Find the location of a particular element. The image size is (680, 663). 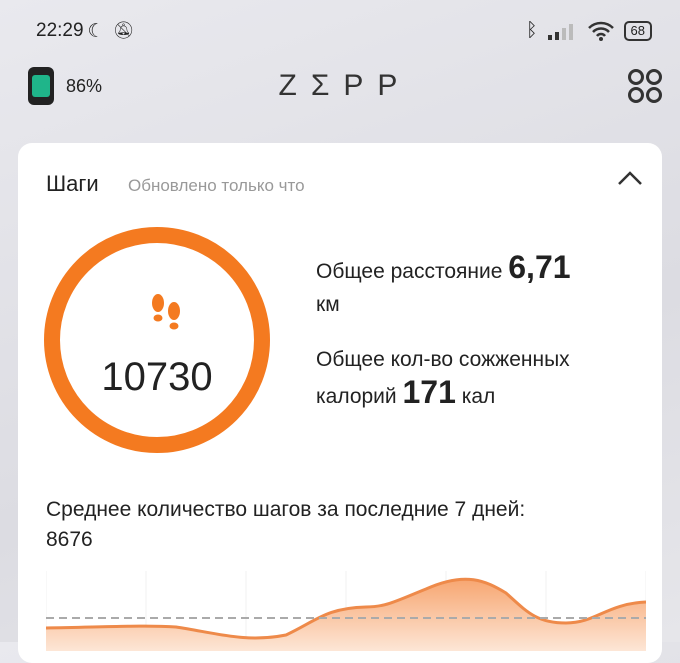

calories-unit: кал is located at coordinates (478, 396).